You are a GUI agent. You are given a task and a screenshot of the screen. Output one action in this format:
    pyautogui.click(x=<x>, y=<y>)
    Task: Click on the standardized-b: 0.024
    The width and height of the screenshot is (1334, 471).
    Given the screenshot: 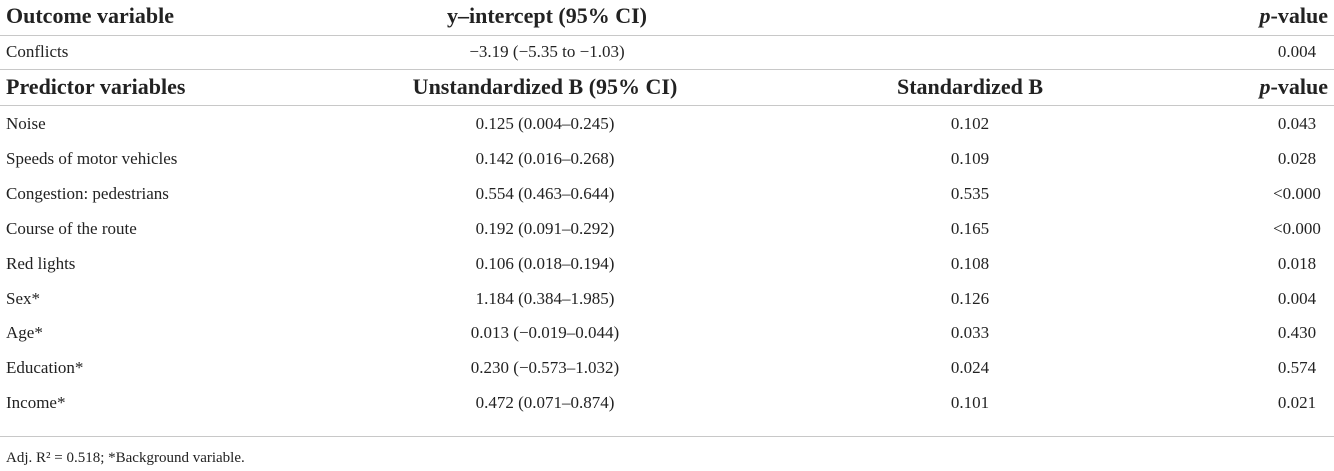 What is the action you would take?
    pyautogui.click(x=970, y=368)
    